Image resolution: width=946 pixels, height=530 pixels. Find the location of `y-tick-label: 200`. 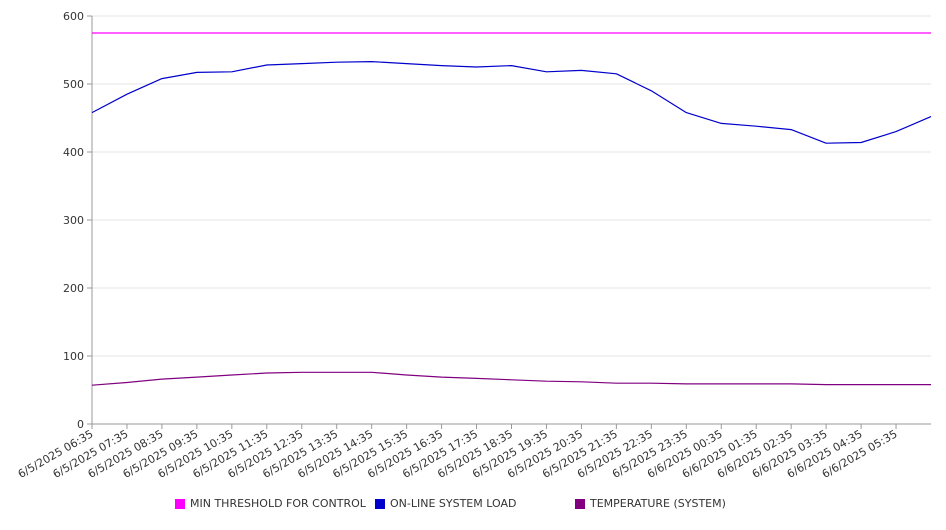

y-tick-label: 200 is located at coordinates (73, 288).